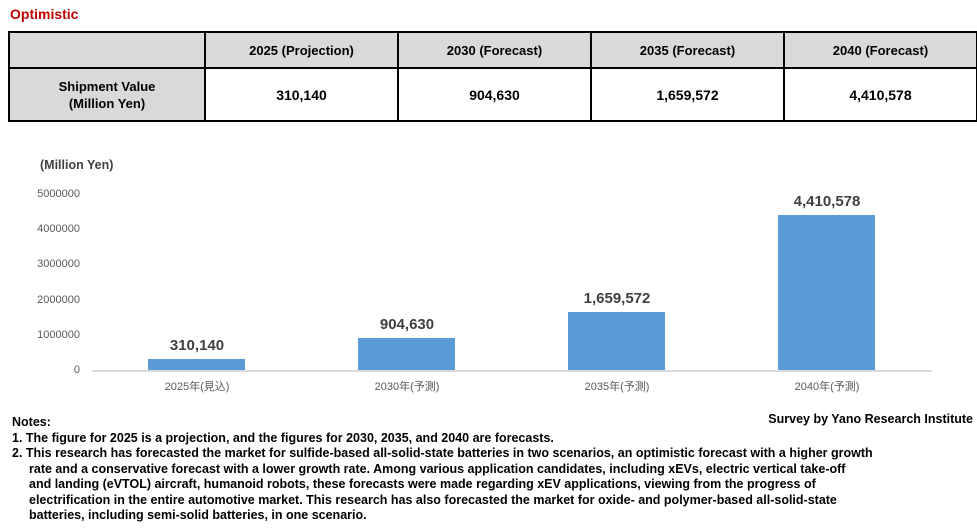 The width and height of the screenshot is (977, 531). What do you see at coordinates (77, 165) in the screenshot?
I see `y-axis-unit-label: (Million Yen)` at bounding box center [77, 165].